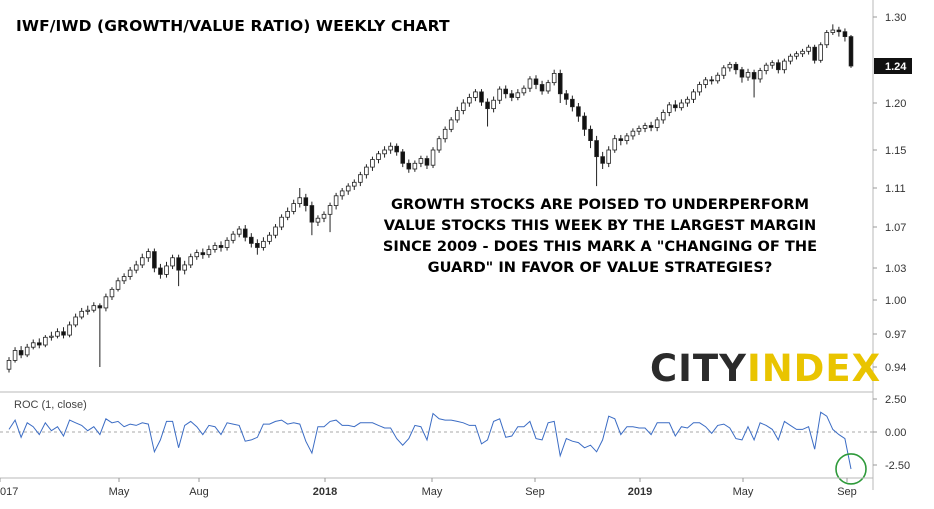 Image resolution: width=934 pixels, height=509 pixels. What do you see at coordinates (896, 67) in the screenshot?
I see `last-value-label: 1.24` at bounding box center [896, 67].